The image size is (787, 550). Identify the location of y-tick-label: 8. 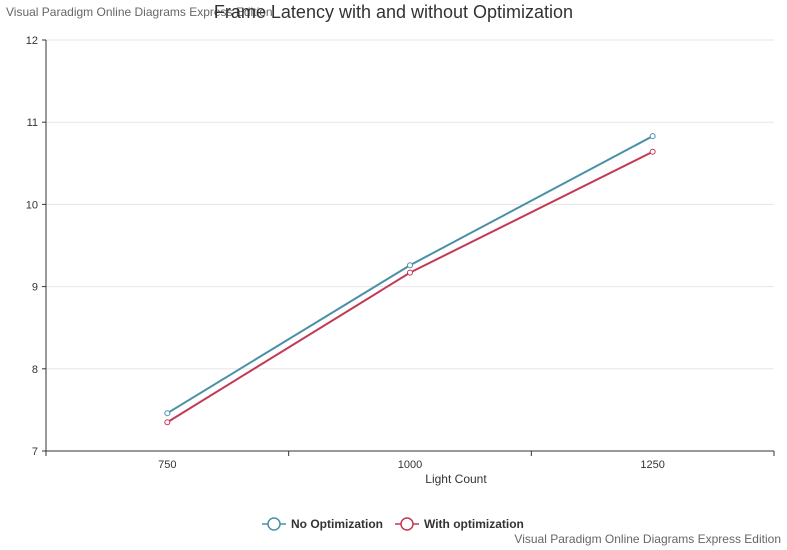
(35, 370).